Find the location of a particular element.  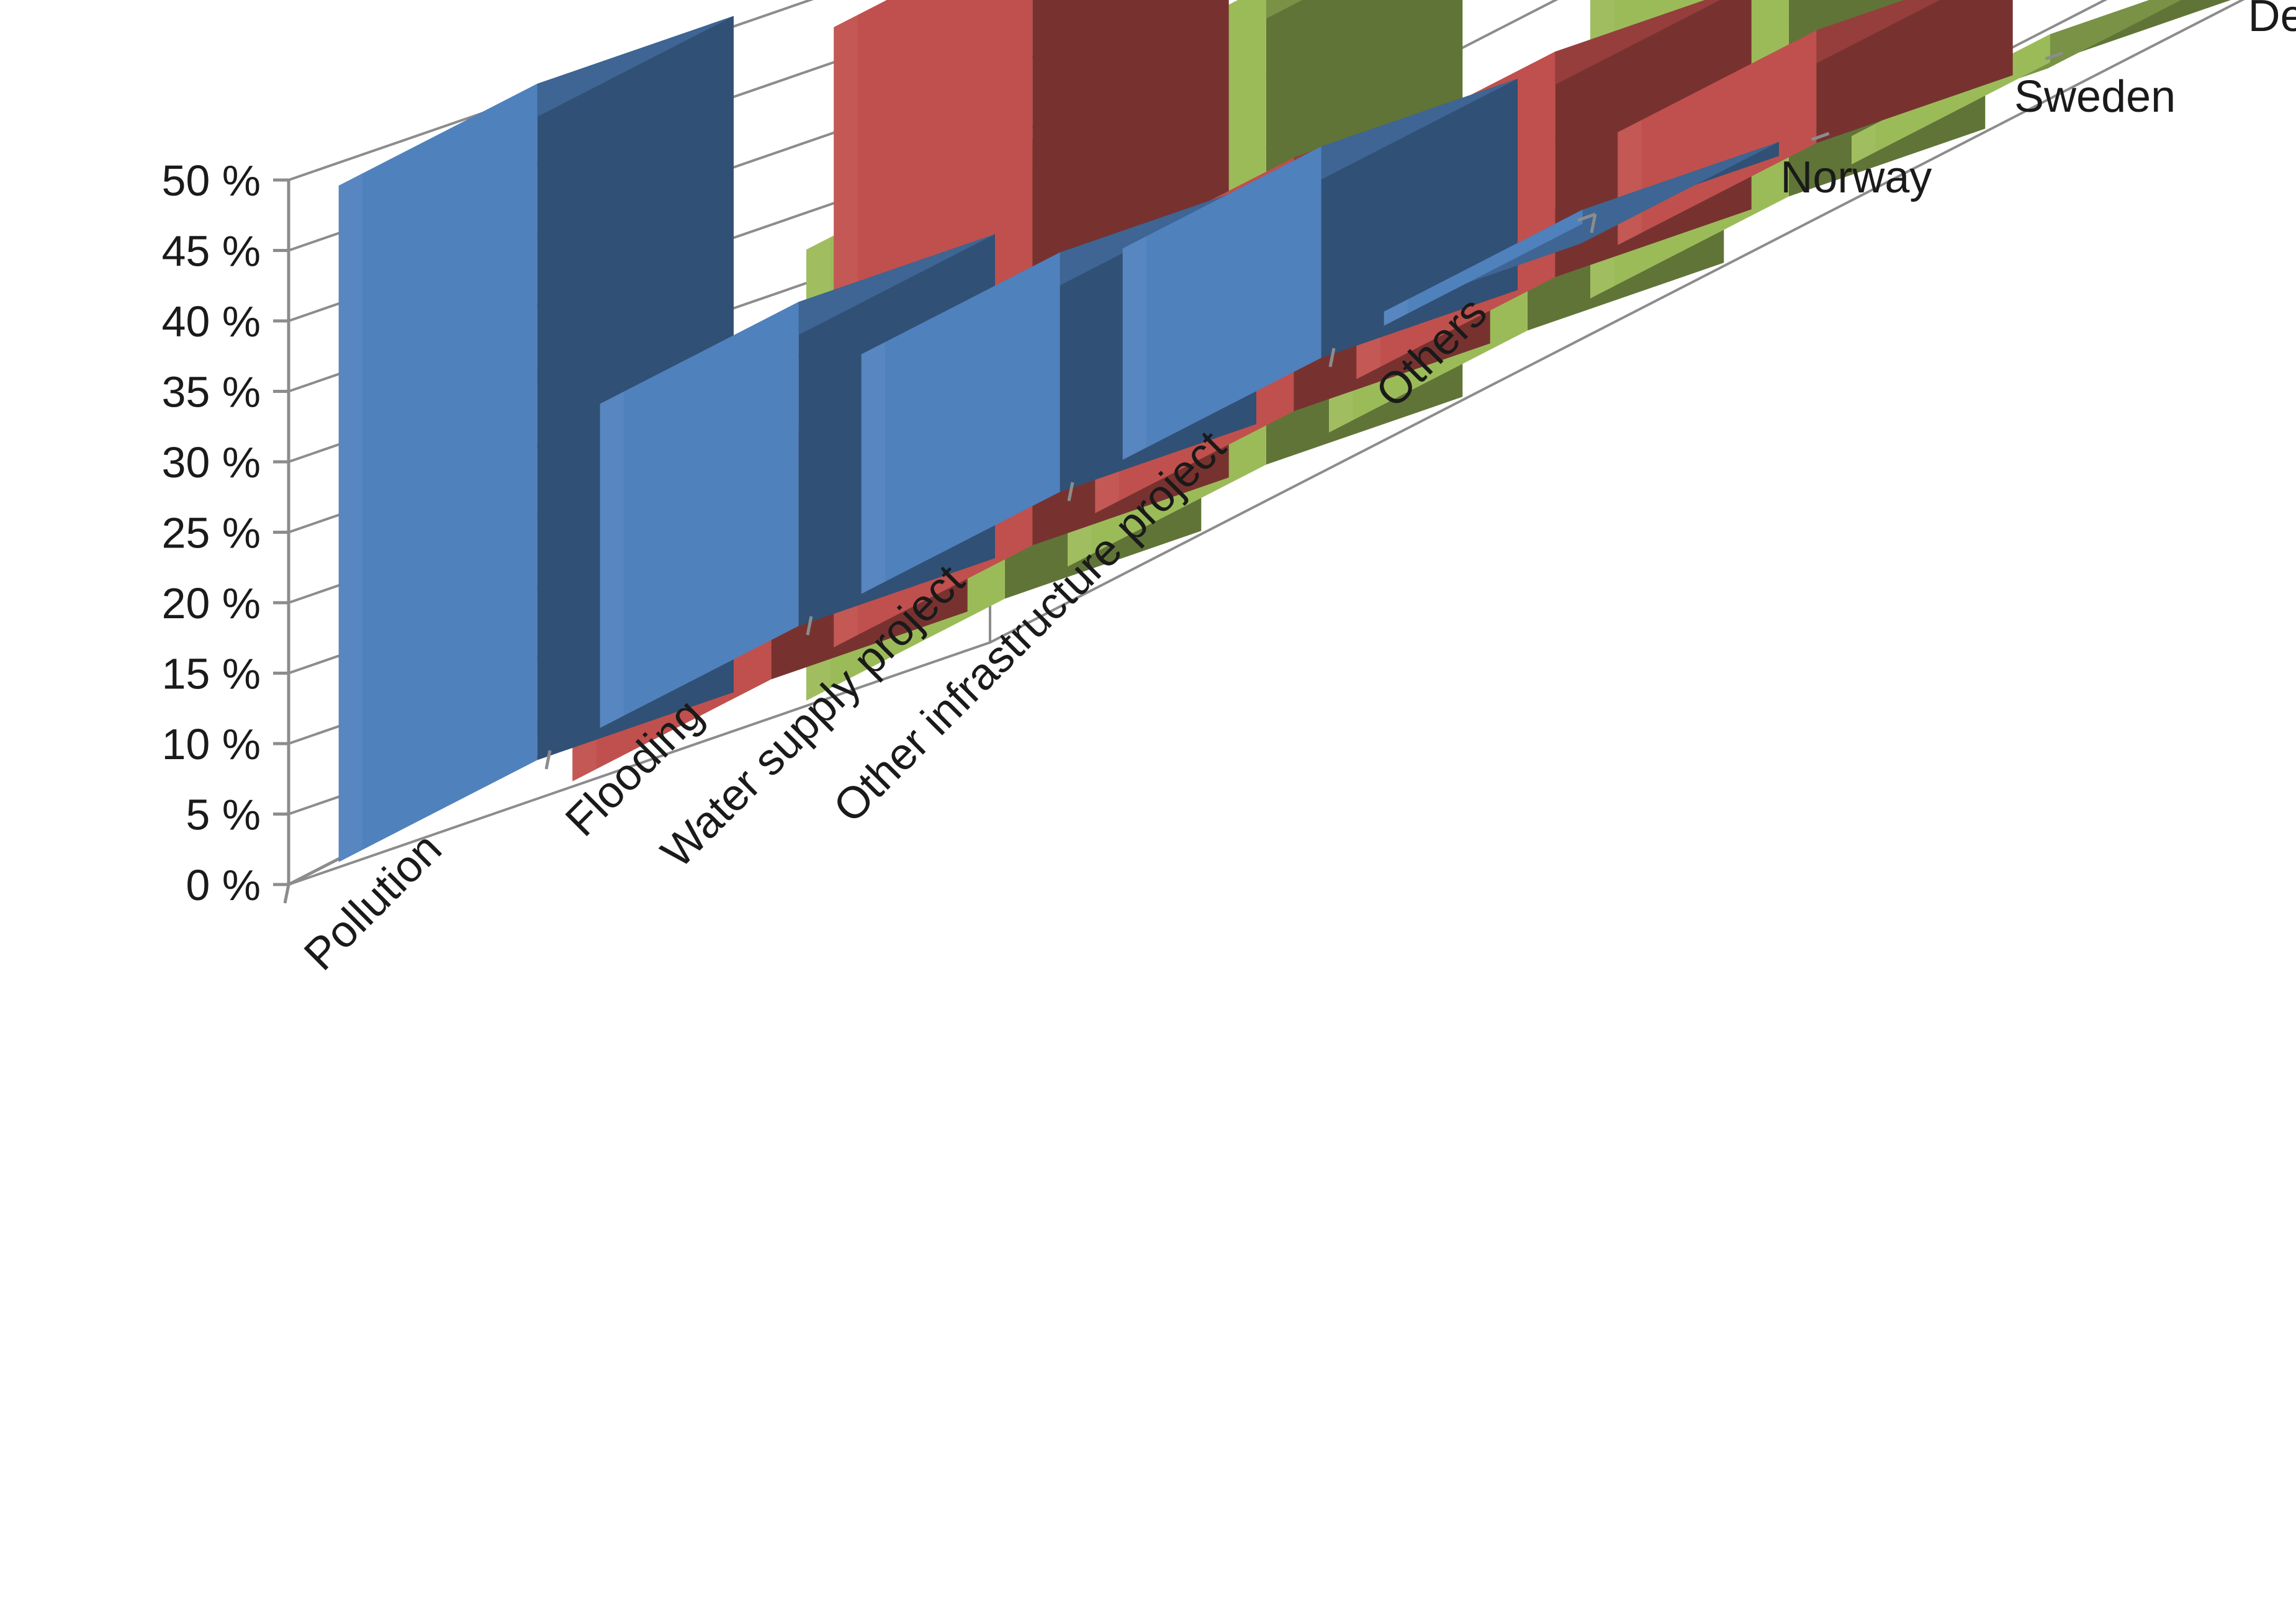

y-tick-label: 45 % is located at coordinates (211, 251).